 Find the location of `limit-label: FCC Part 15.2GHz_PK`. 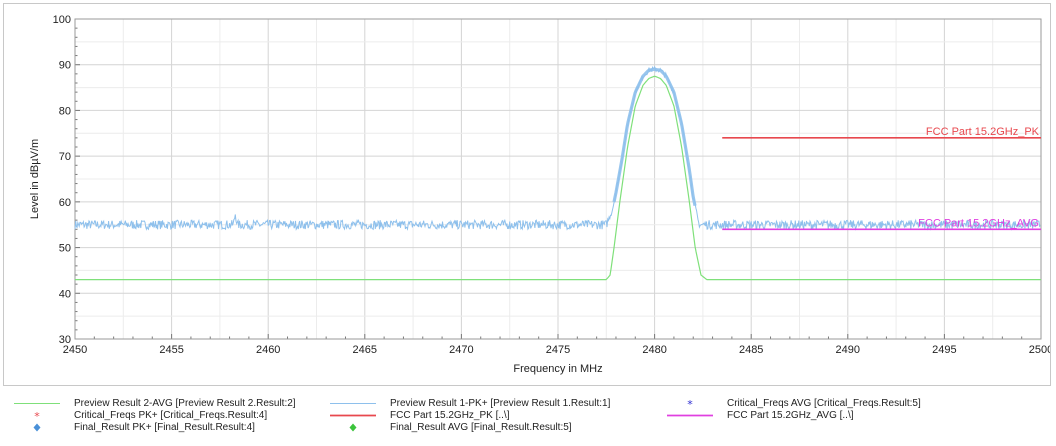

limit-label: FCC Part 15.2GHz_PK is located at coordinates (983, 132).